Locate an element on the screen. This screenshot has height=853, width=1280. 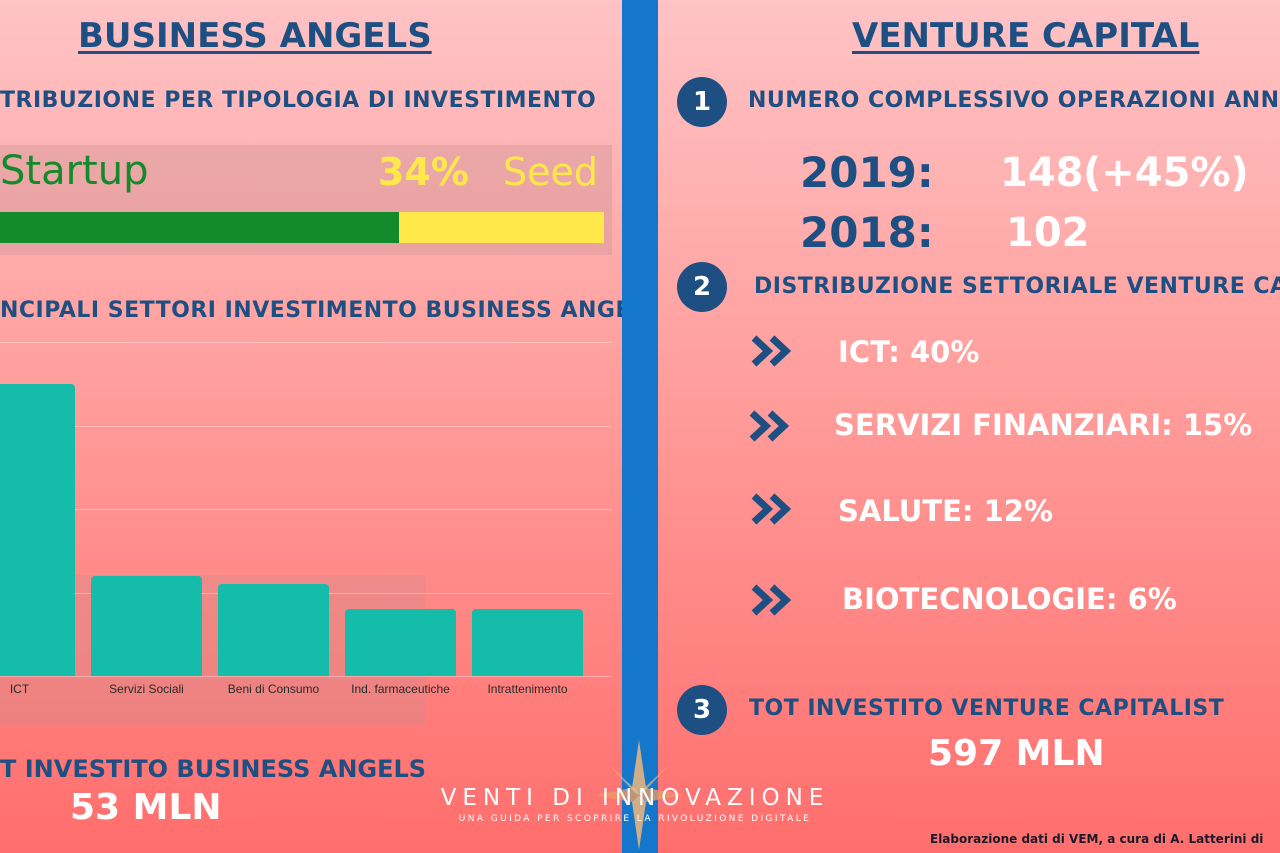
sector-ict-value: 40% is located at coordinates (944, 352).